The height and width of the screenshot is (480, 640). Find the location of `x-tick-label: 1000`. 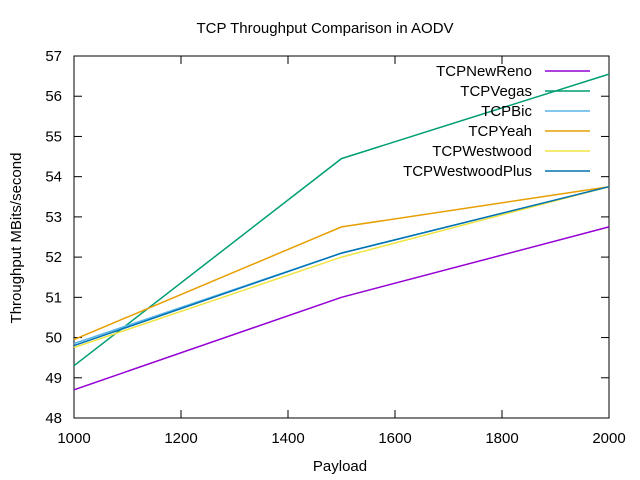

x-tick-label: 1000 is located at coordinates (73, 438).